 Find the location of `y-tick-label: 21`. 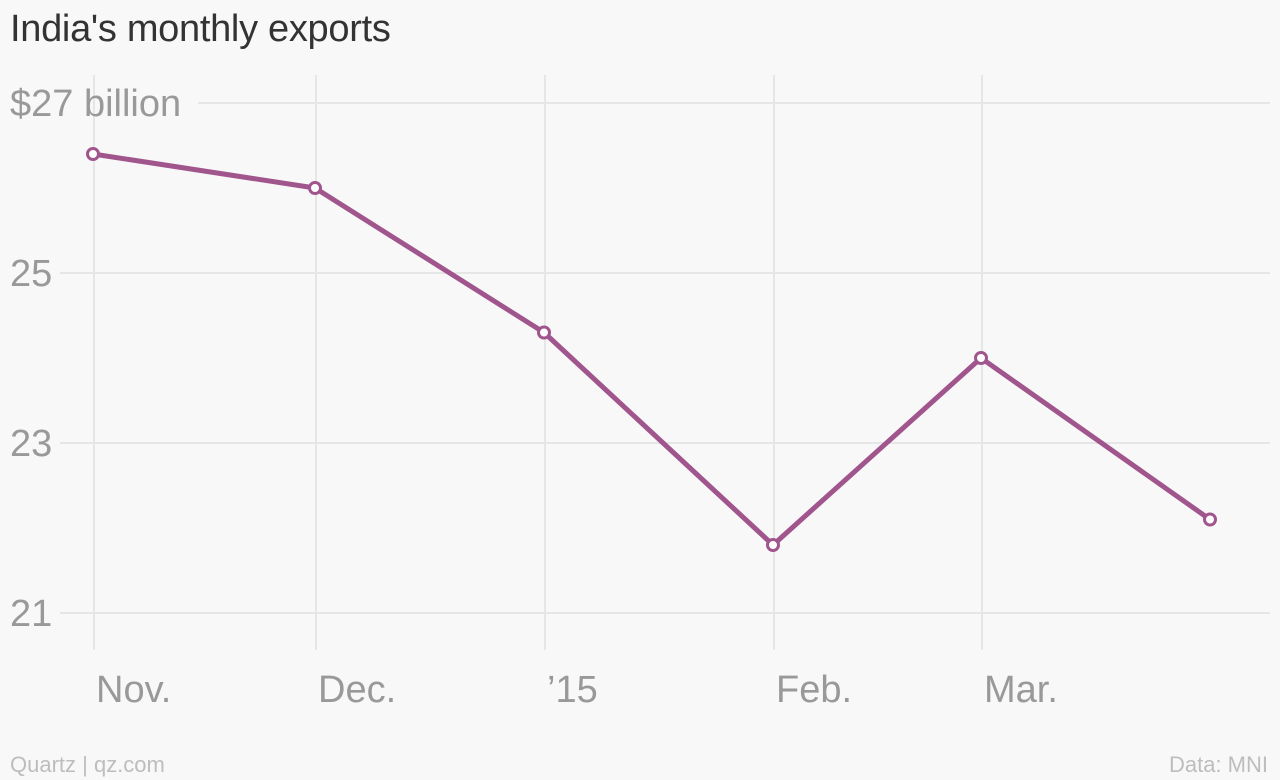

y-tick-label: 21 is located at coordinates (31, 614).